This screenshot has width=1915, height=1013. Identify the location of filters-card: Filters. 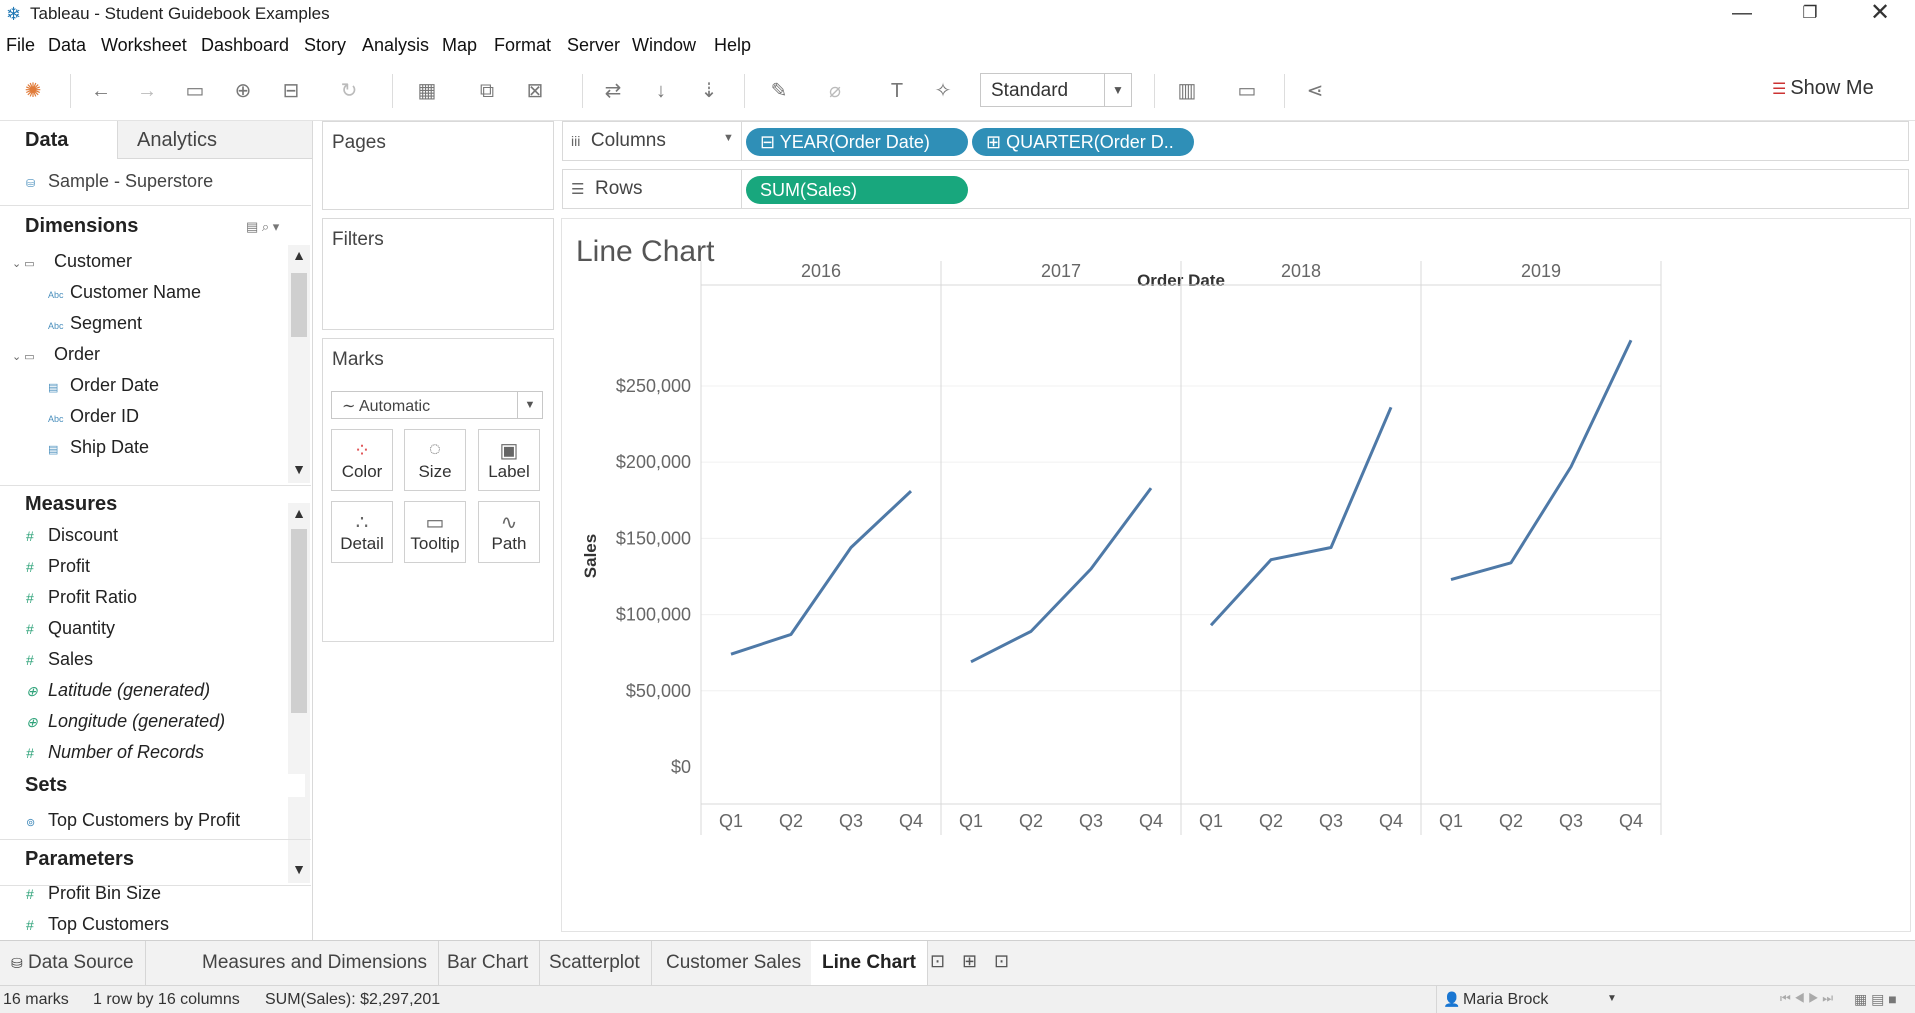
(438, 274).